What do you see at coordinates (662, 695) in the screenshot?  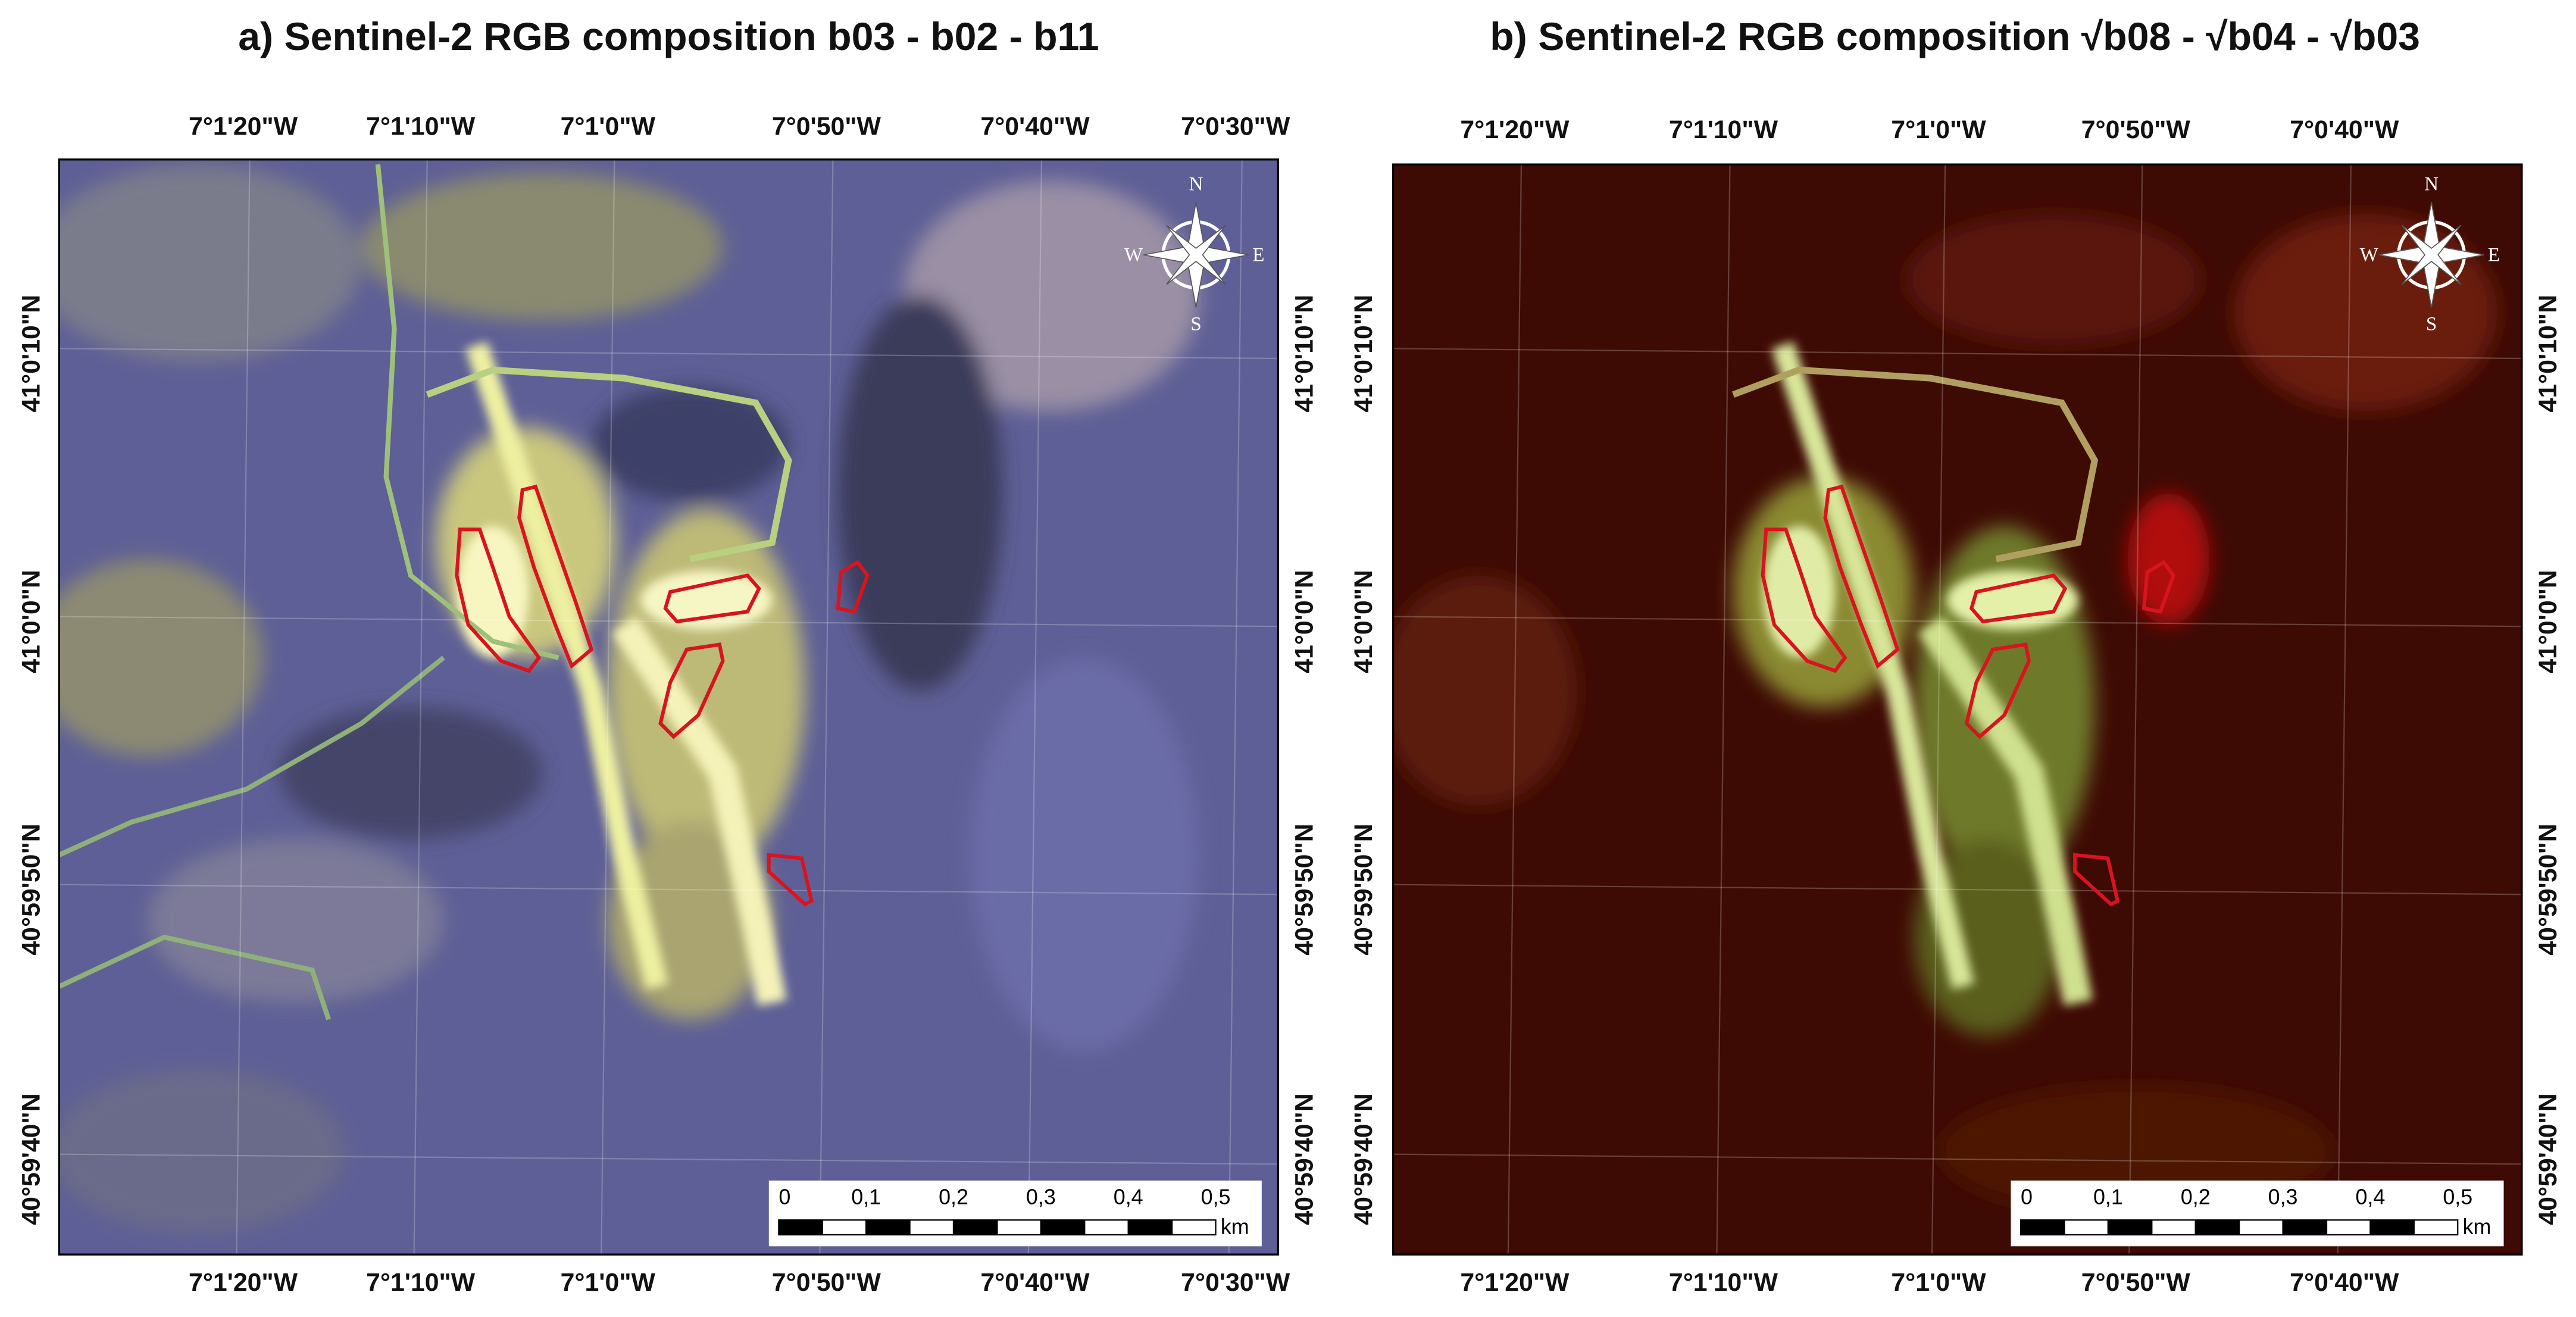 I see `study-areas` at bounding box center [662, 695].